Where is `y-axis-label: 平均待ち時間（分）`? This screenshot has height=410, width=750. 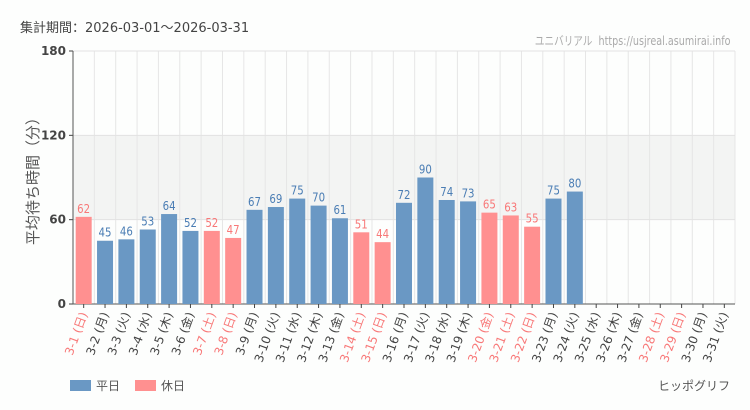 y-axis-label: 平均待ち時間（分） is located at coordinates (33, 177).